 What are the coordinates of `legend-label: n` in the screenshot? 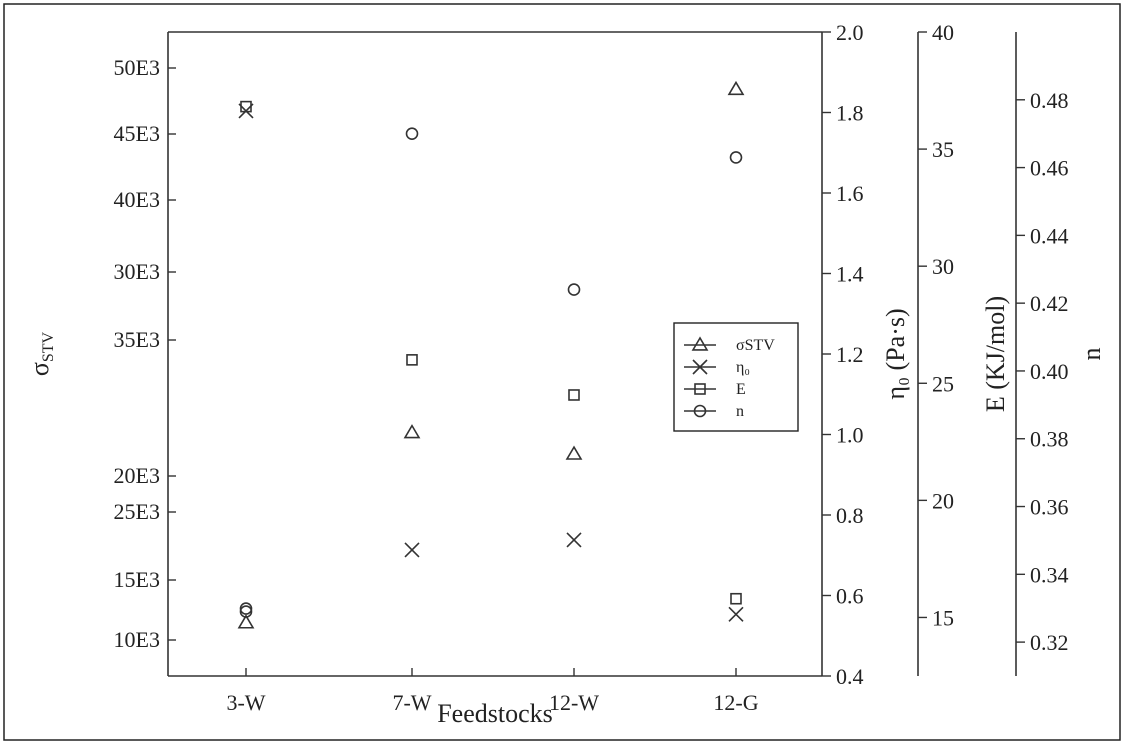 It's located at (740, 411).